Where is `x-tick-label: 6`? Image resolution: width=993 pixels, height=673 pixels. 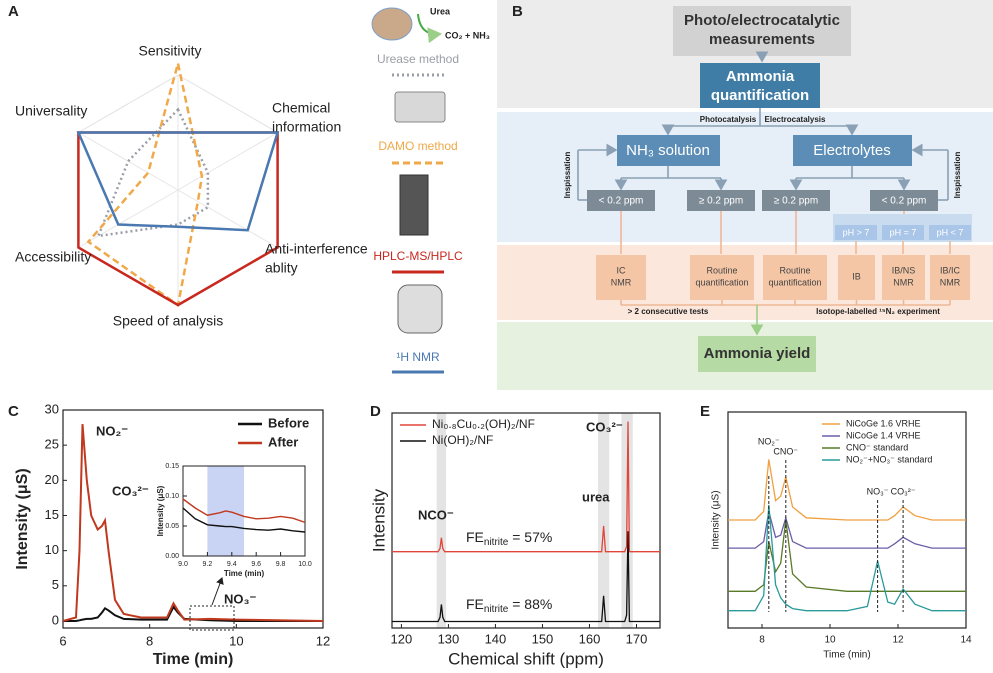
x-tick-label: 6 is located at coordinates (62, 640).